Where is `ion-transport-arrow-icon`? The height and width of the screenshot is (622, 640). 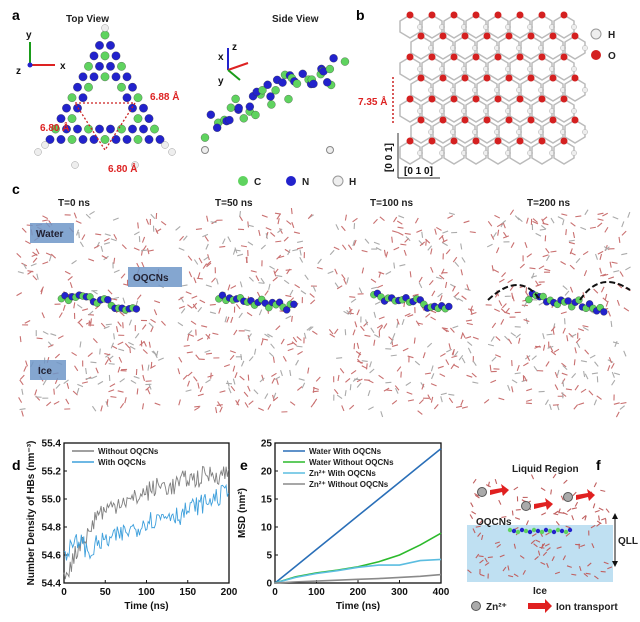 ion-transport-arrow-icon is located at coordinates (540, 606).